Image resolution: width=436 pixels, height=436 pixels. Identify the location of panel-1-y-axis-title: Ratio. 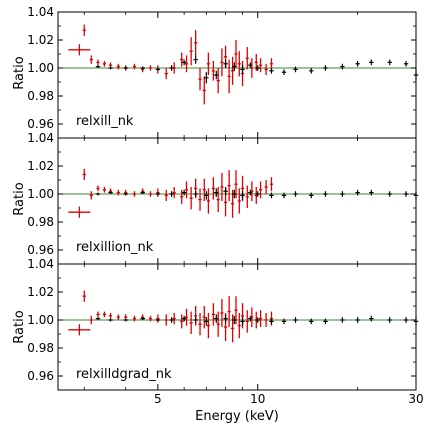
(19, 72).